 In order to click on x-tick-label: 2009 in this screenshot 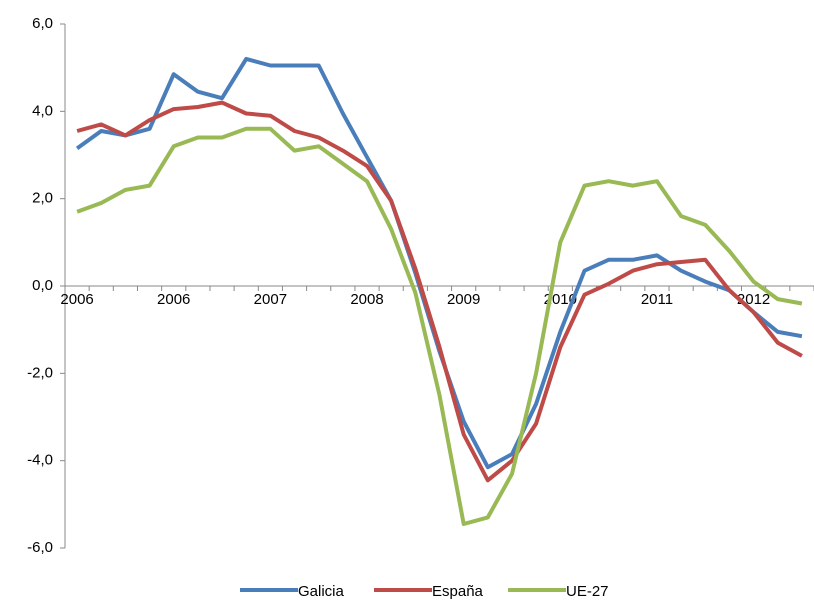, I will do `click(463, 299)`.